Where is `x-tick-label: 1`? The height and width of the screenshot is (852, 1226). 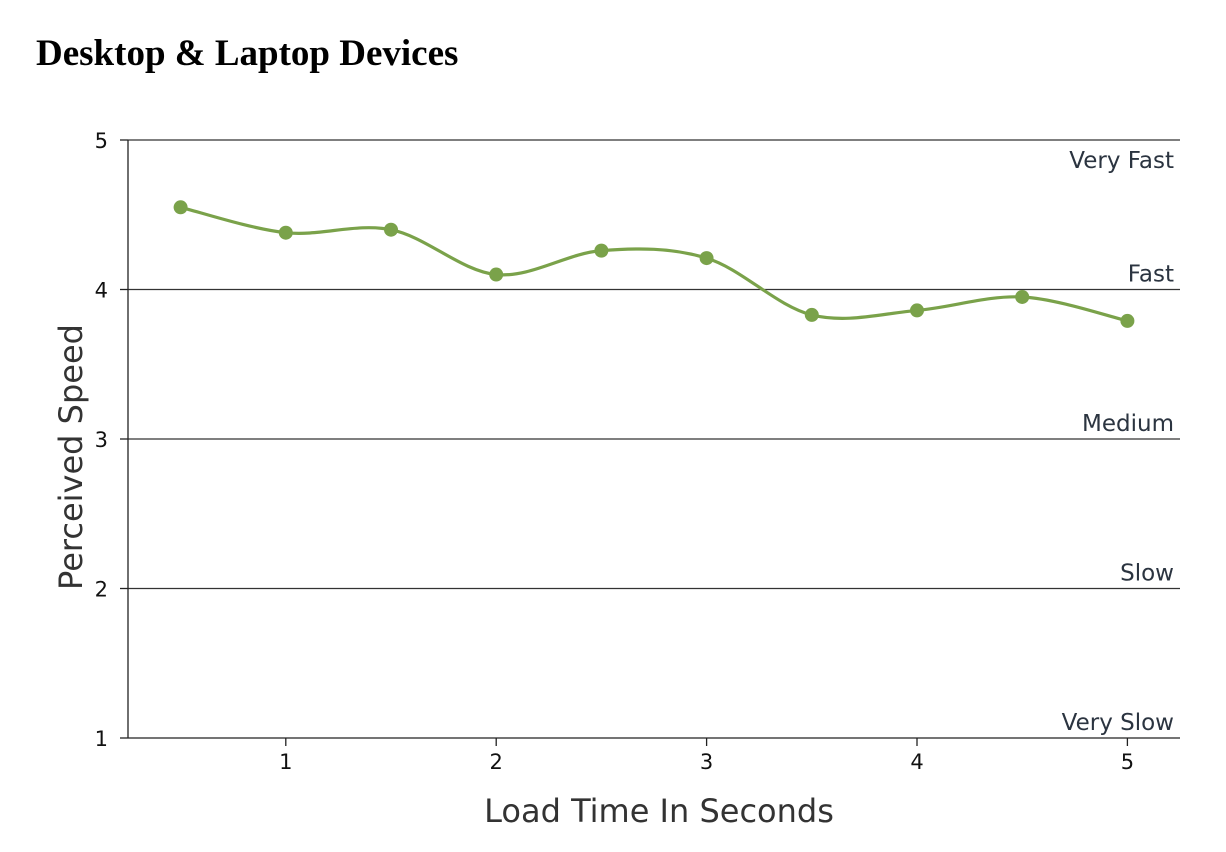
x-tick-label: 1 is located at coordinates (285, 762).